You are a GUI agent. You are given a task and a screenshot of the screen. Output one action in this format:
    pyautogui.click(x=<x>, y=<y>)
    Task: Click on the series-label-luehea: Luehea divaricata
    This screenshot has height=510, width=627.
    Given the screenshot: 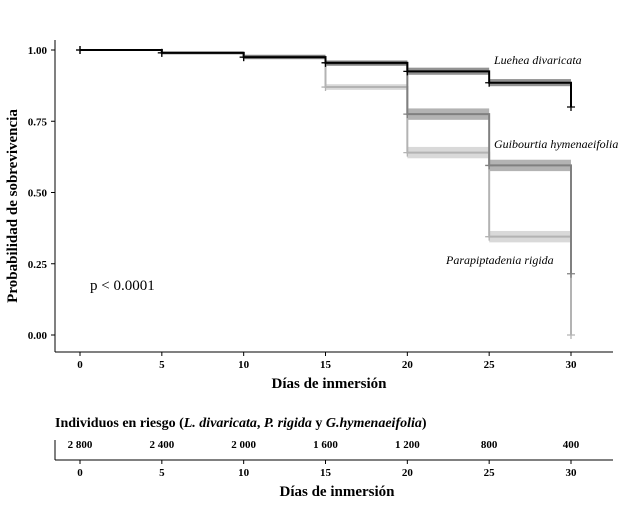 What is the action you would take?
    pyautogui.click(x=537, y=60)
    